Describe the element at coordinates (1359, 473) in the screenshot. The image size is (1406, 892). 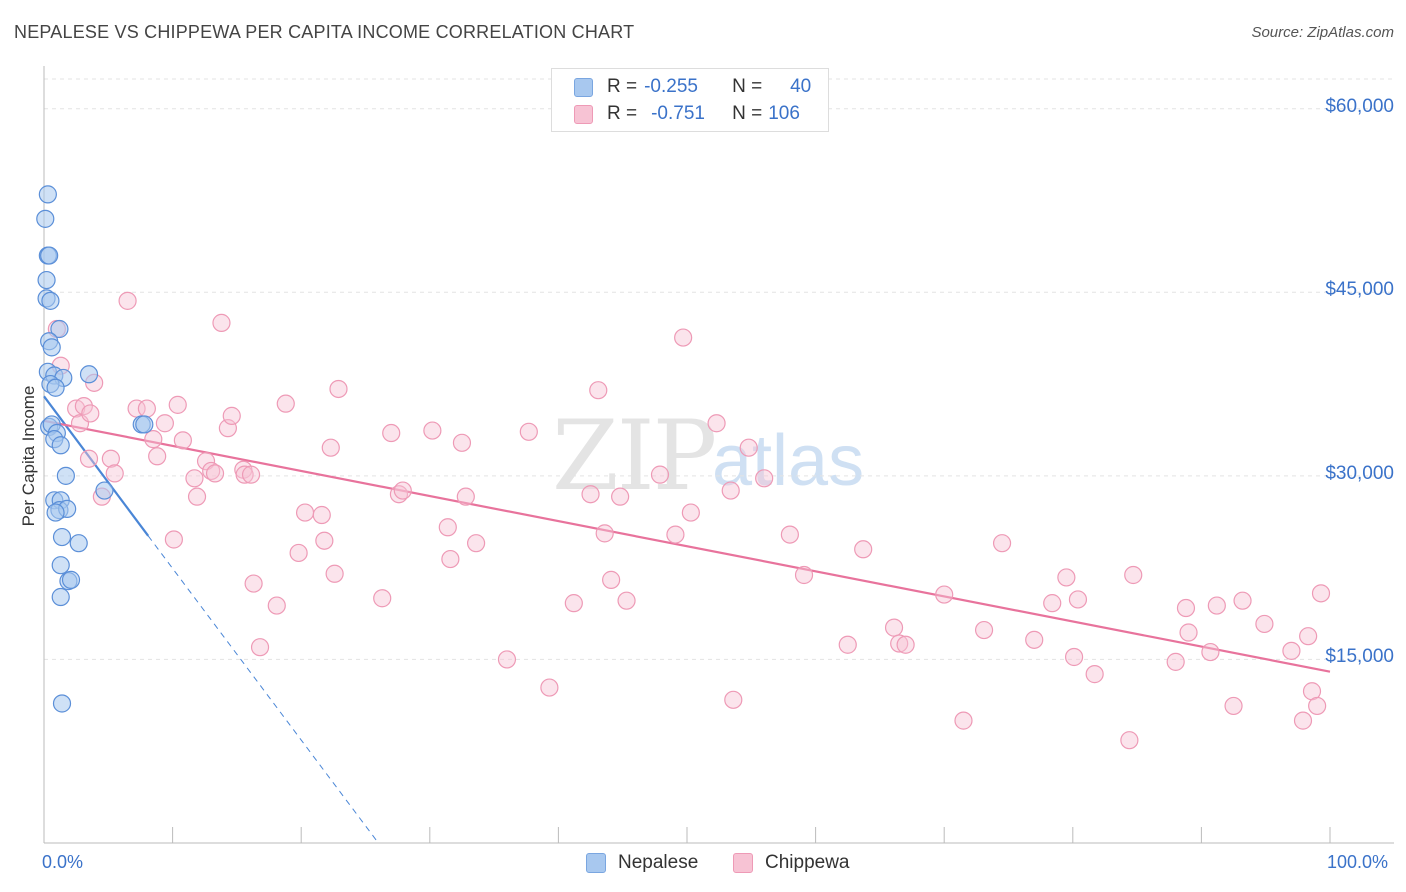
I see `y-tick-label: $30,000` at that location.